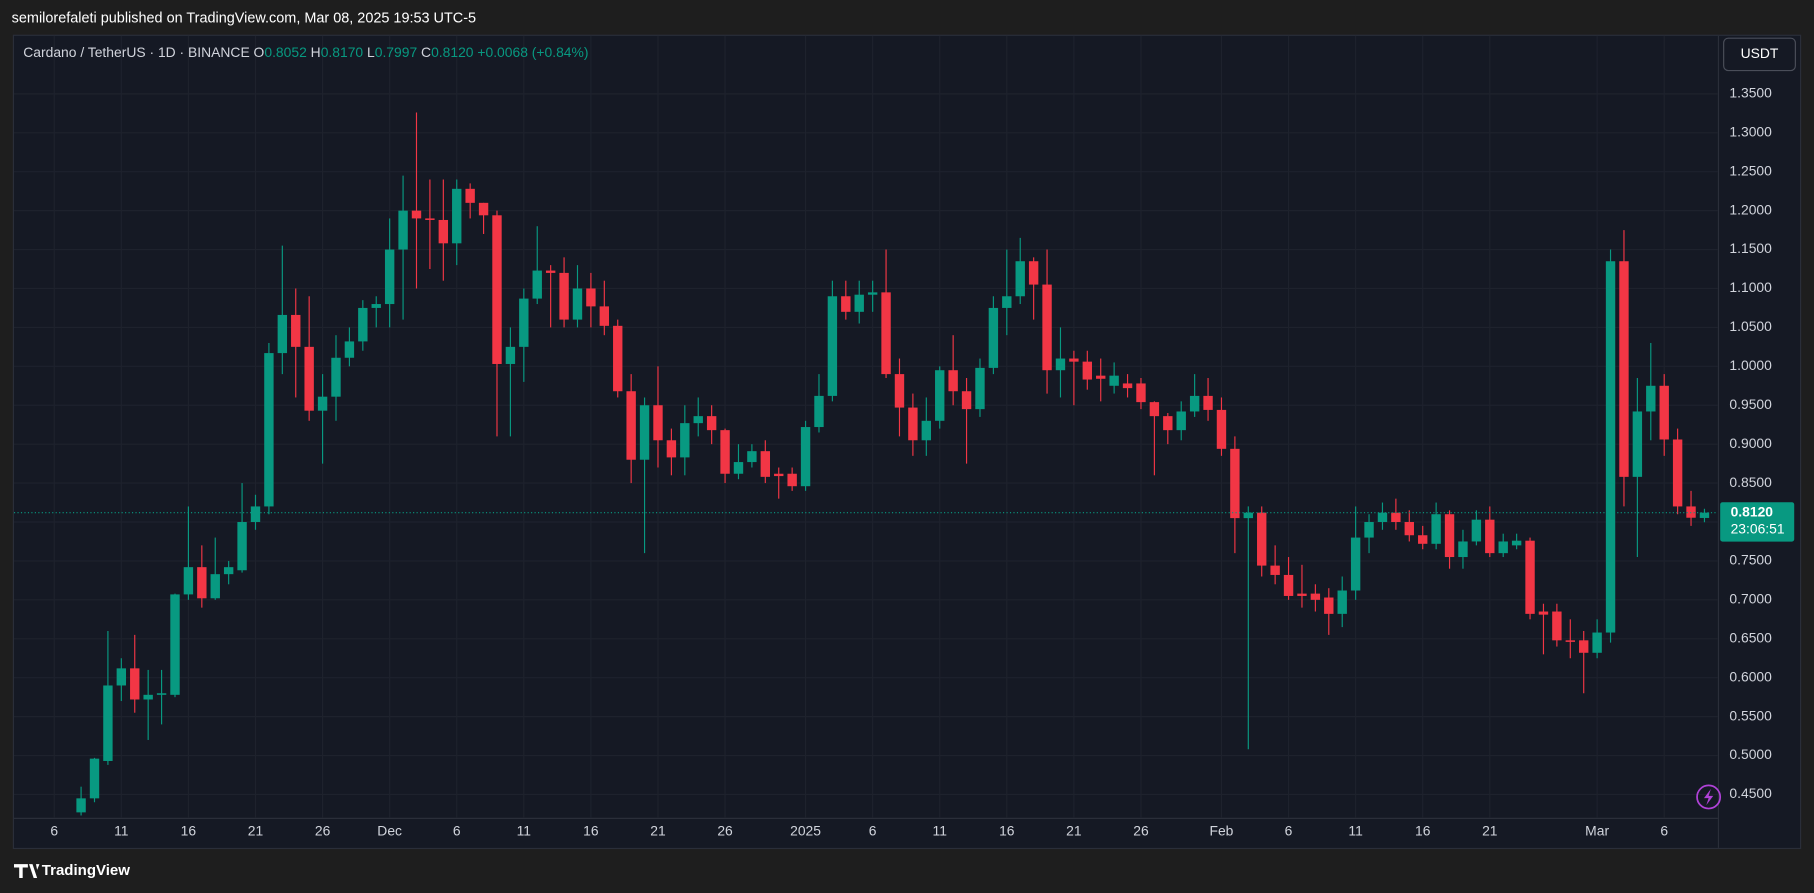 This screenshot has width=1814, height=893. Describe the element at coordinates (1750, 131) in the screenshot. I see `y-tick-label: 1.3000` at that location.